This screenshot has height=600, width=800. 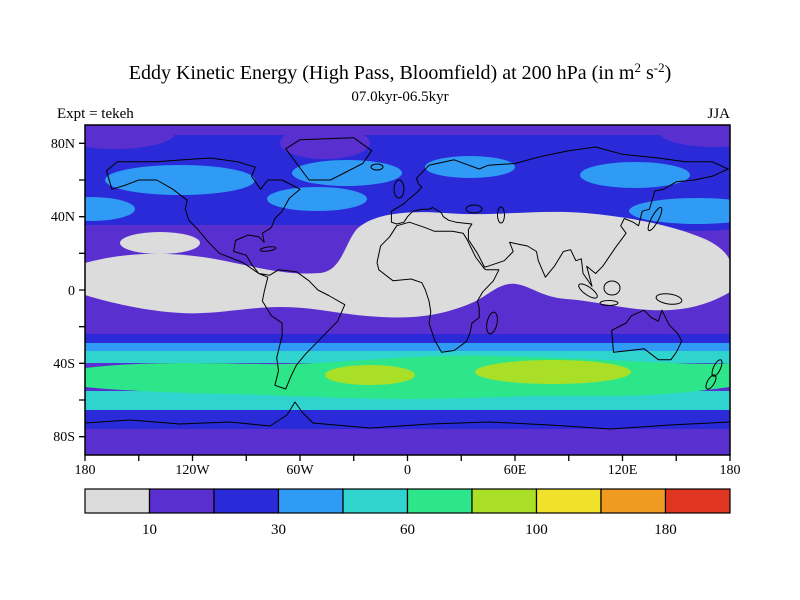 What do you see at coordinates (160, 243) in the screenshot?
I see `field-gray-mexico` at bounding box center [160, 243].